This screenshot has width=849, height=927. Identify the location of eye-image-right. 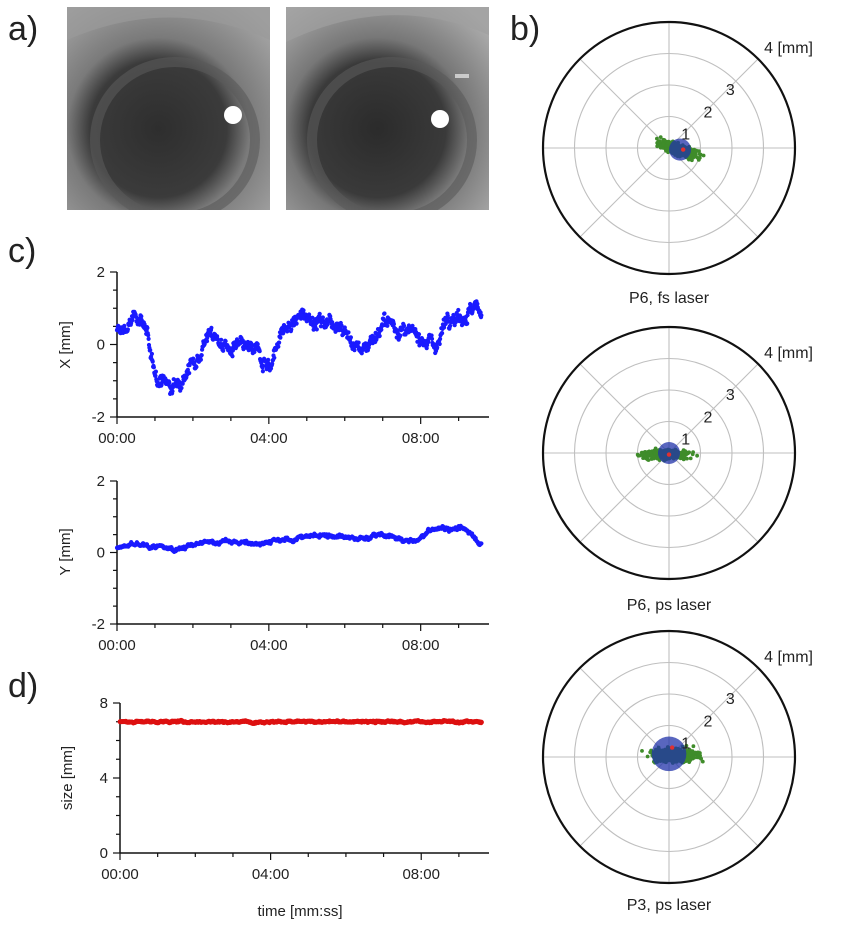
(387, 108).